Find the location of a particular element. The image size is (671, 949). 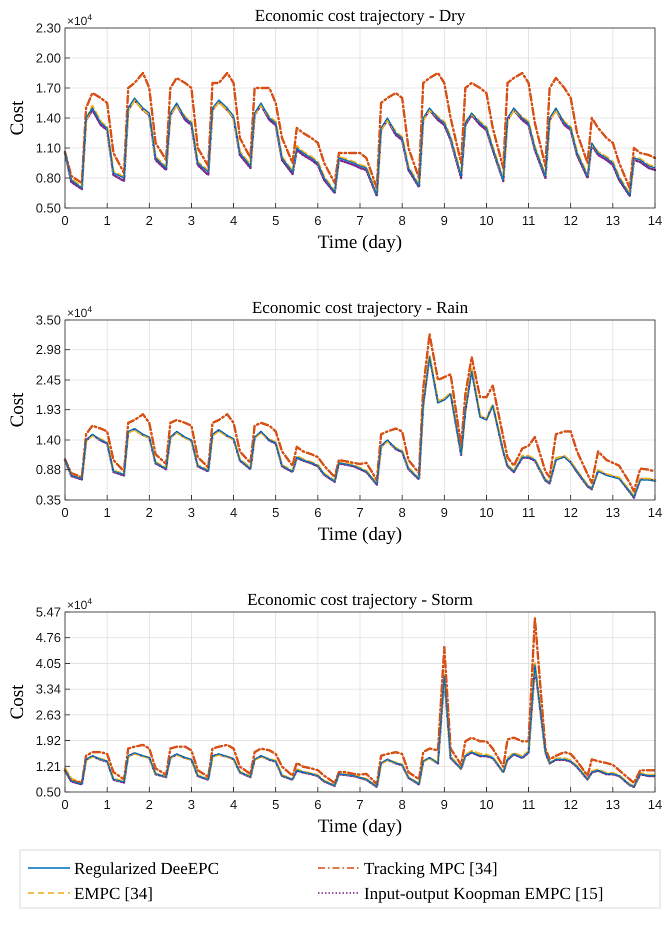

y-tick-label: 0.80 is located at coordinates (48, 178).